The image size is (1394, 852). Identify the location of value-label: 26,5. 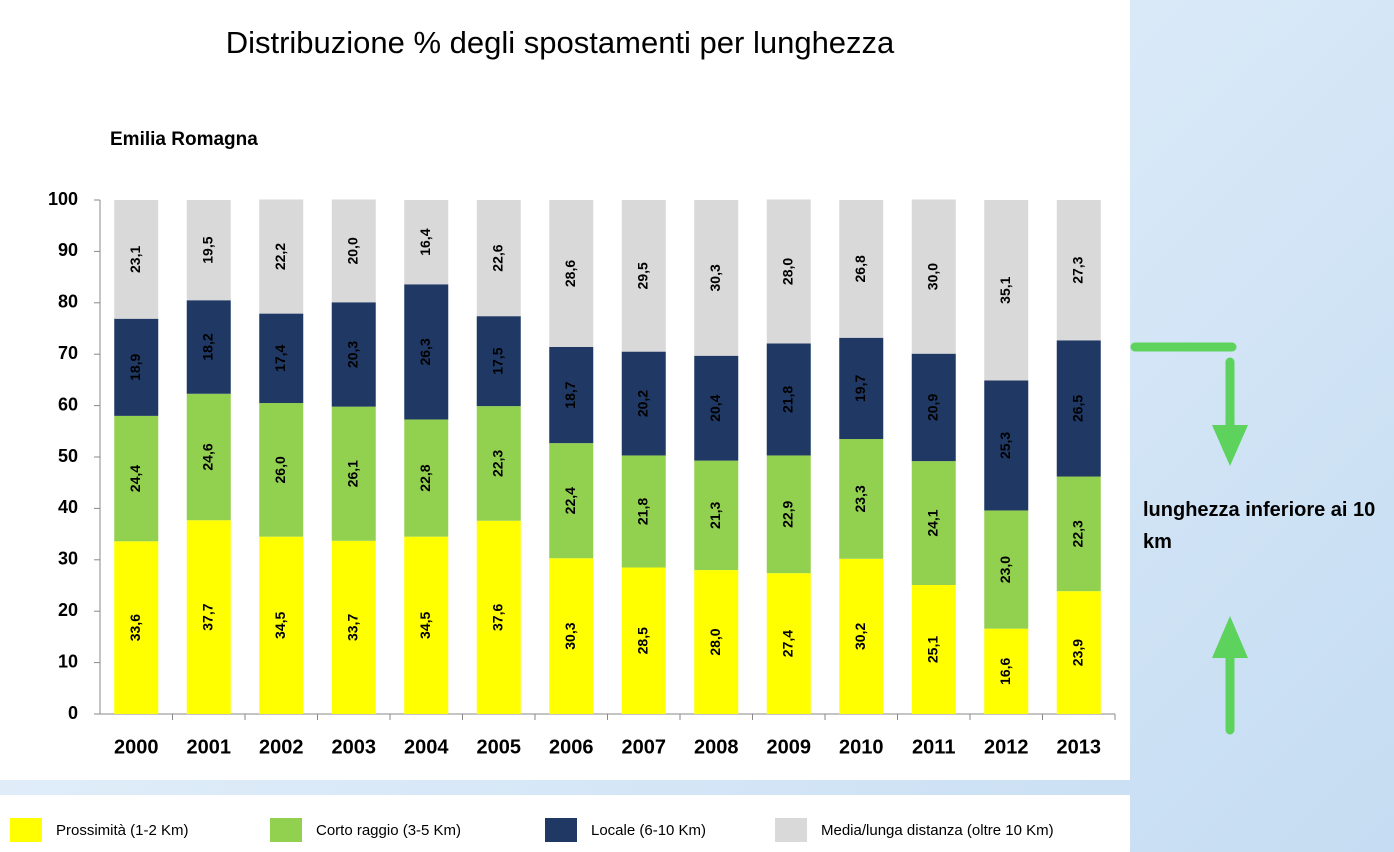
(1077, 408).